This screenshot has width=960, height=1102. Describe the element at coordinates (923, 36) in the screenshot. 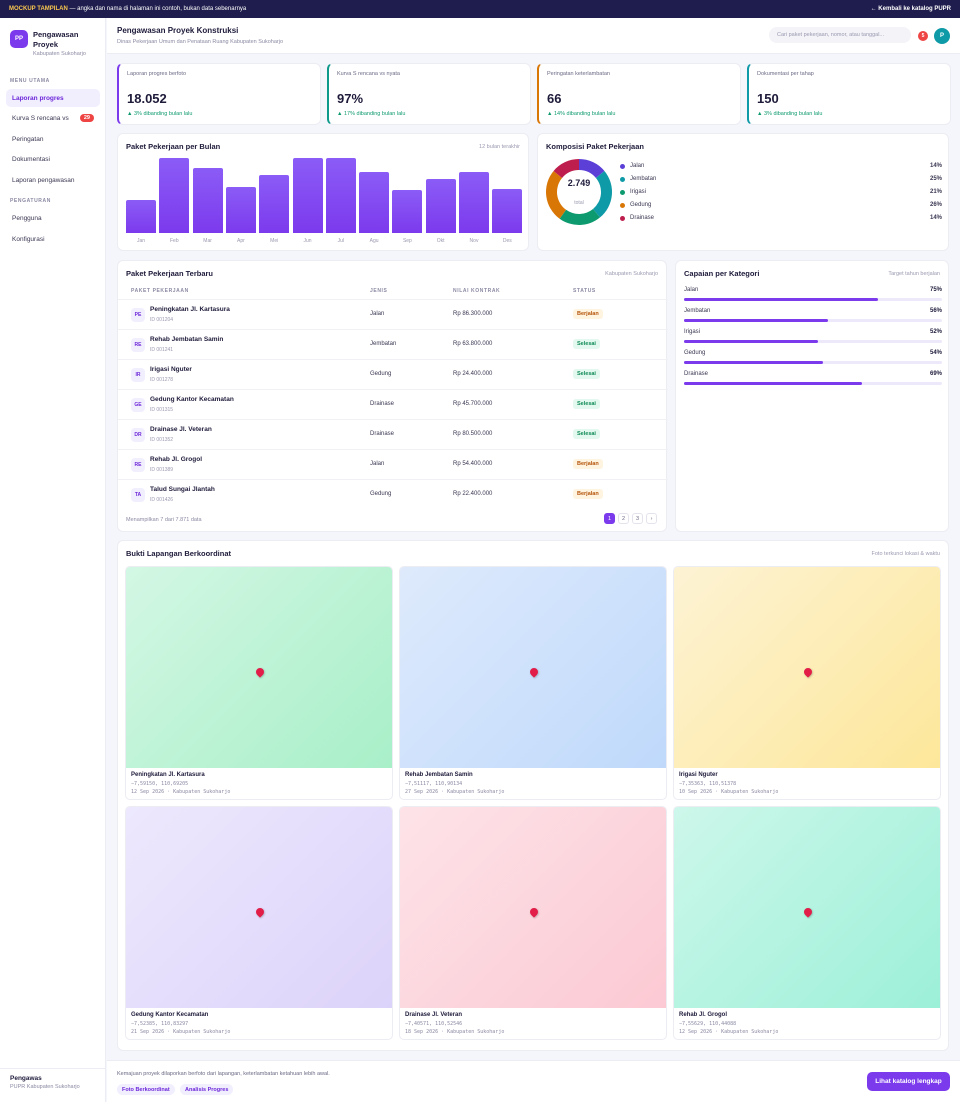

I see `notification-badge: 5` at that location.